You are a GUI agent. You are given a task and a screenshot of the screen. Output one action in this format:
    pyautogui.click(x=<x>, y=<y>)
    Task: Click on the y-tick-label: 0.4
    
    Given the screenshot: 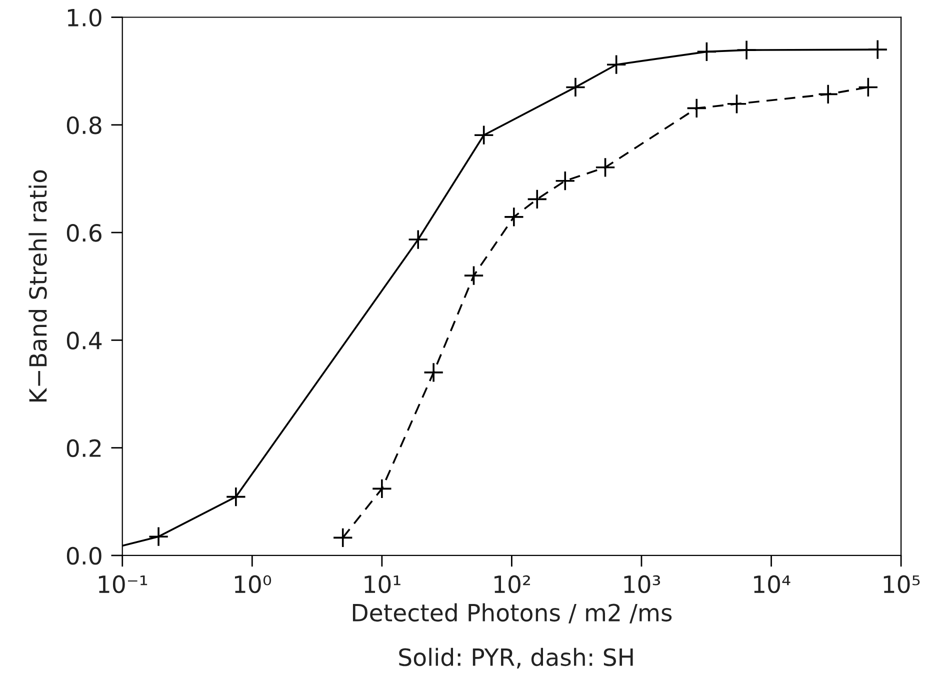 What is the action you would take?
    pyautogui.click(x=84, y=341)
    